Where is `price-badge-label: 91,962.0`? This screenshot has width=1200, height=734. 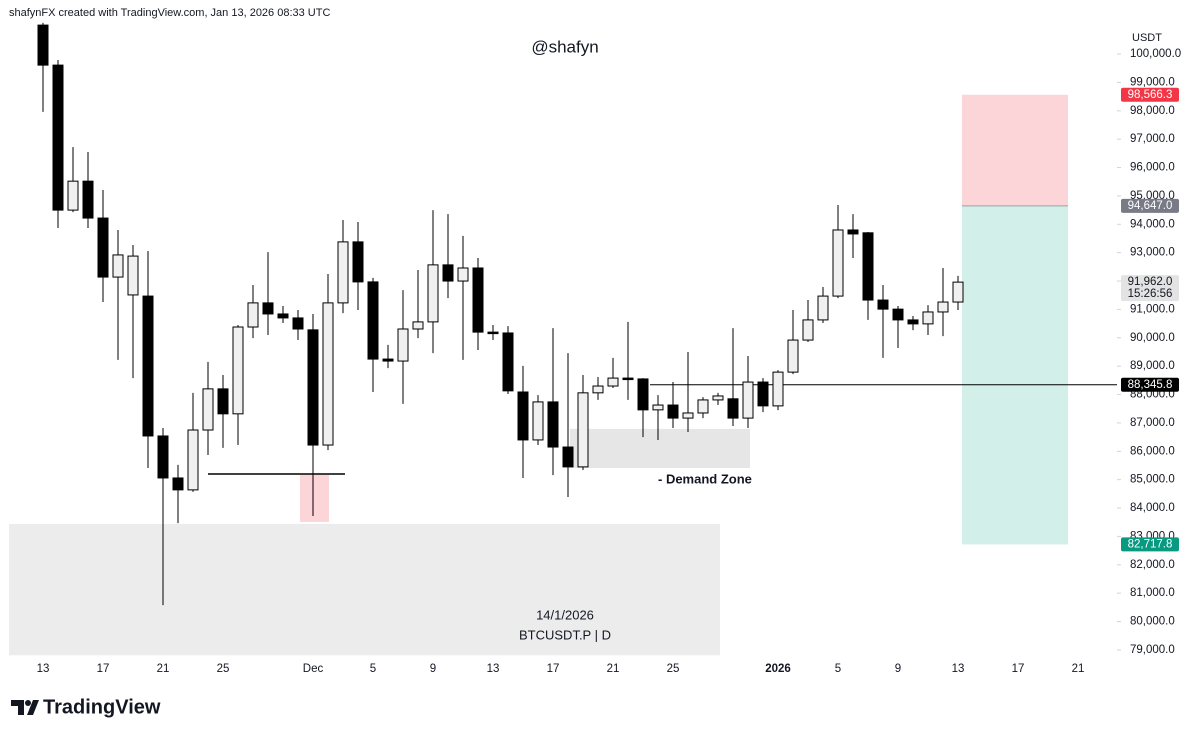 price-badge-label: 91,962.0 is located at coordinates (1150, 282).